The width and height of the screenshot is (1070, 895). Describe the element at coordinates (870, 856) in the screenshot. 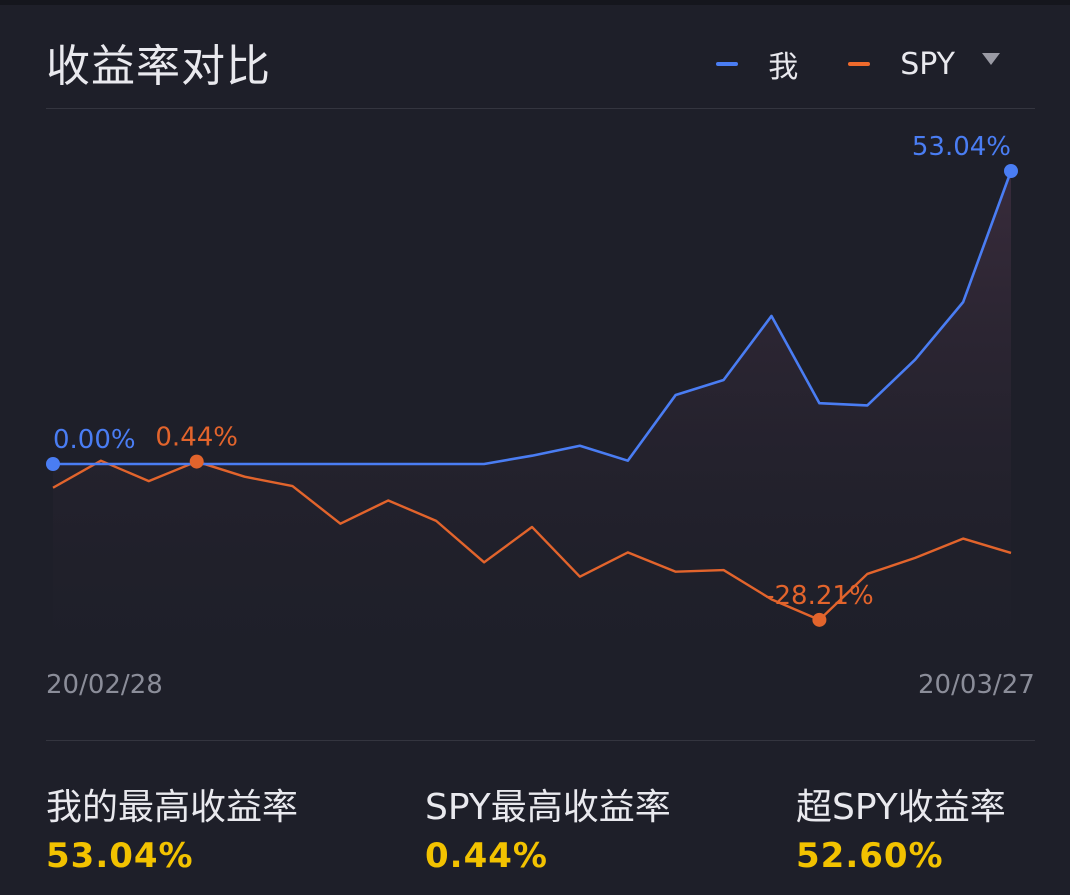

I see `stat-value: 52.60%` at that location.